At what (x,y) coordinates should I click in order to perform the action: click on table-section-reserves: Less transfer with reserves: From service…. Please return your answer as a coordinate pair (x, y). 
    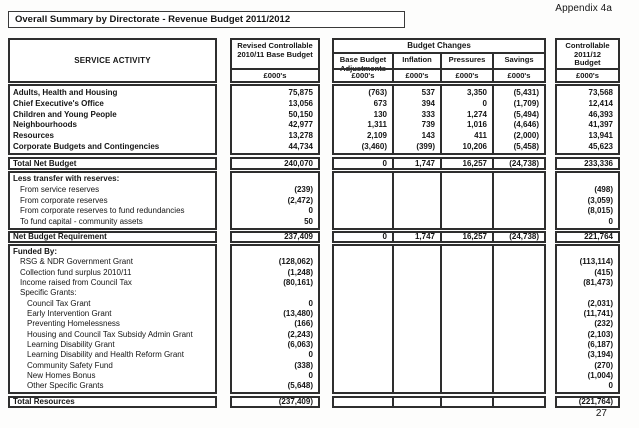
    Looking at the image, I should click on (314, 200).